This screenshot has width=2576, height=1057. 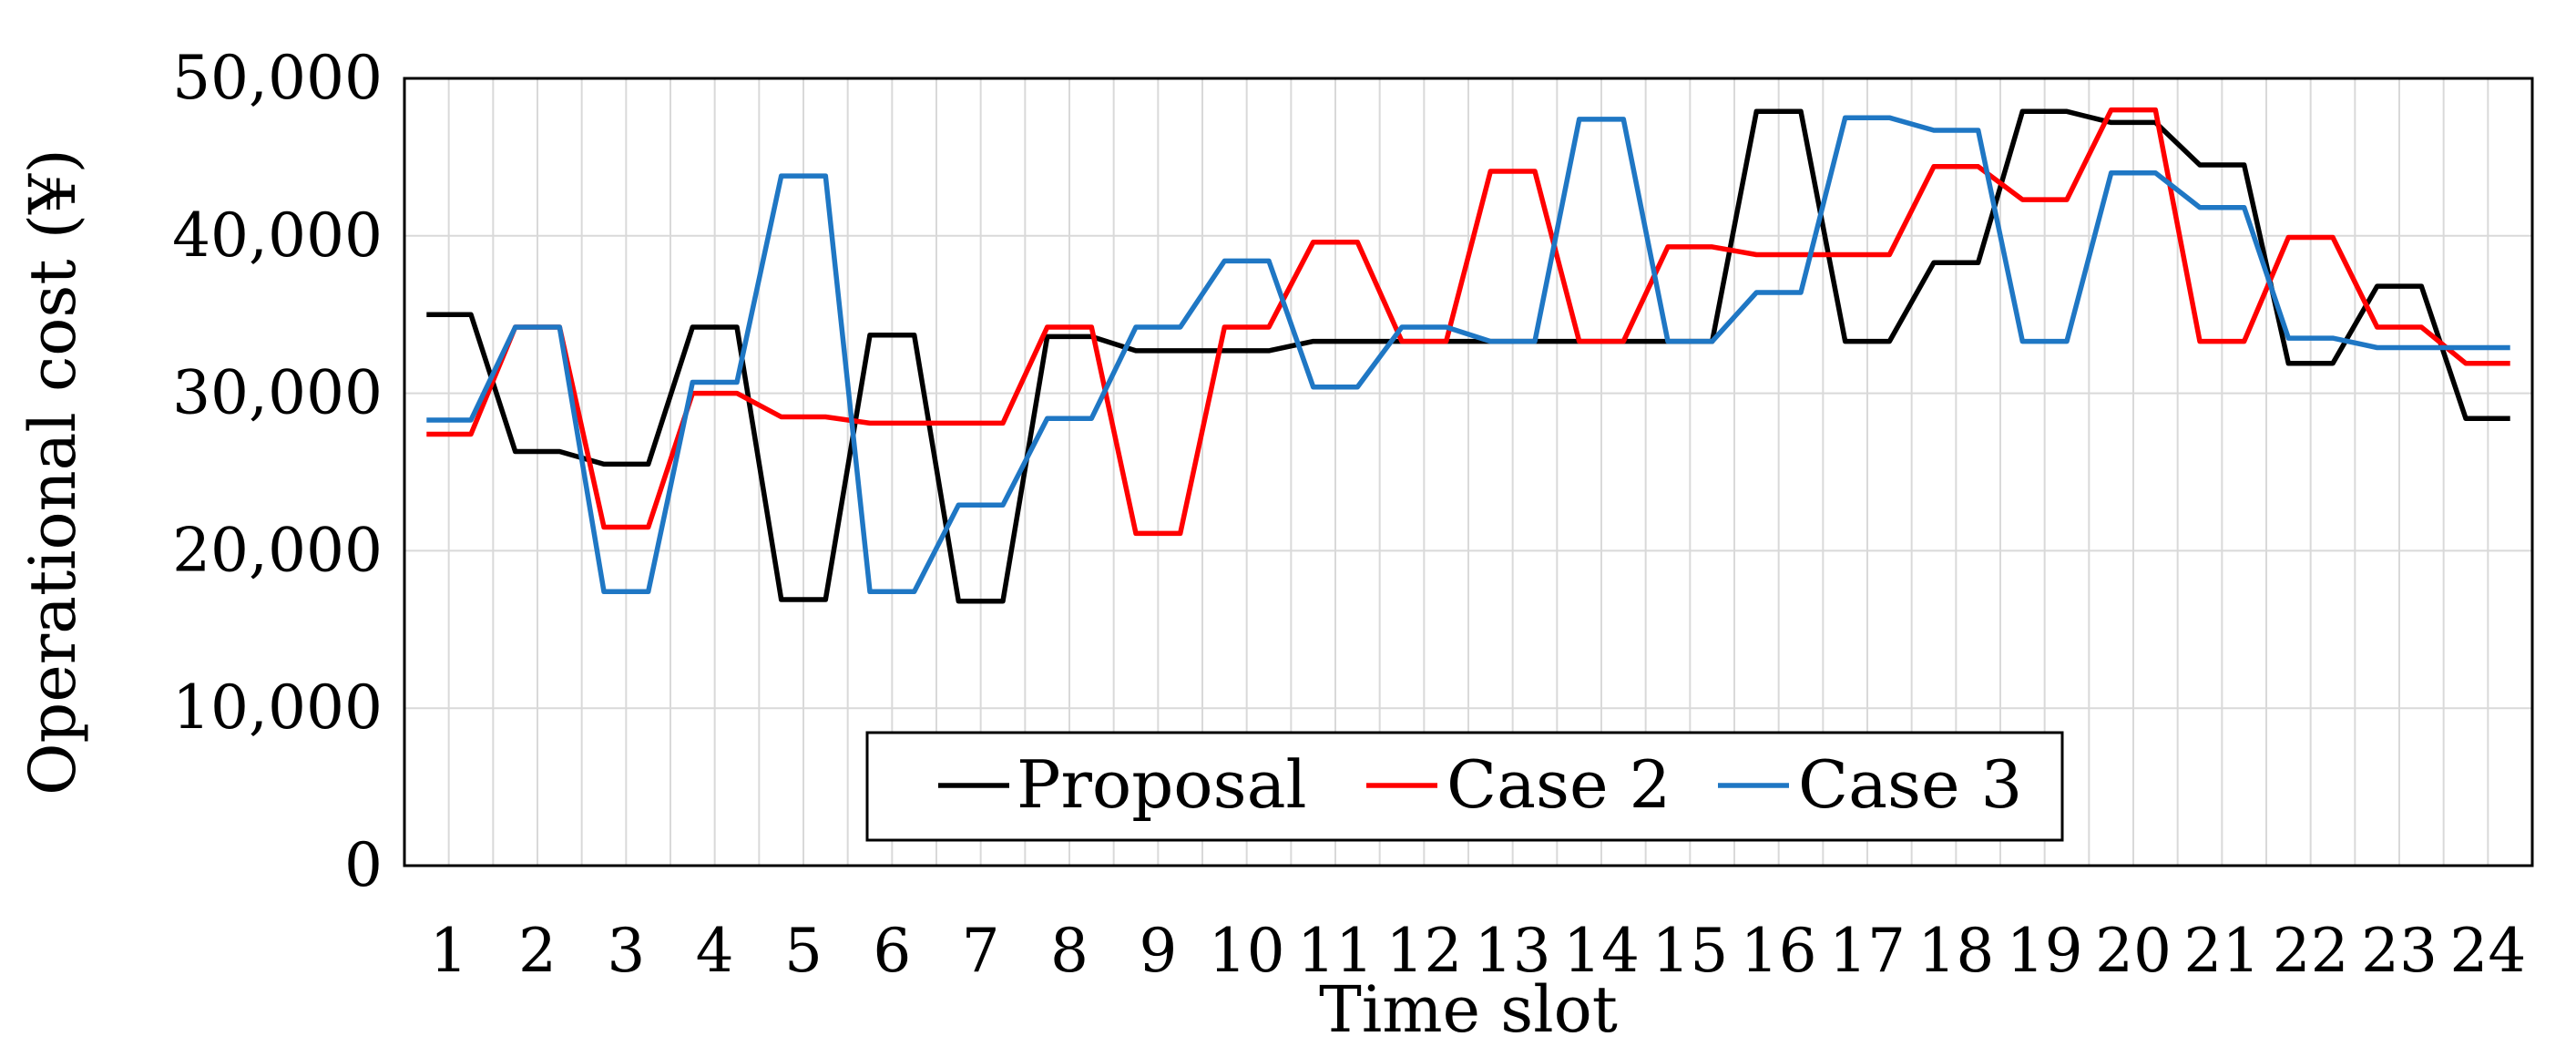 What do you see at coordinates (277, 471) in the screenshot?
I see `y-axis-ticks: 0 10,000 20,000 30,000 40,000 50,000` at bounding box center [277, 471].